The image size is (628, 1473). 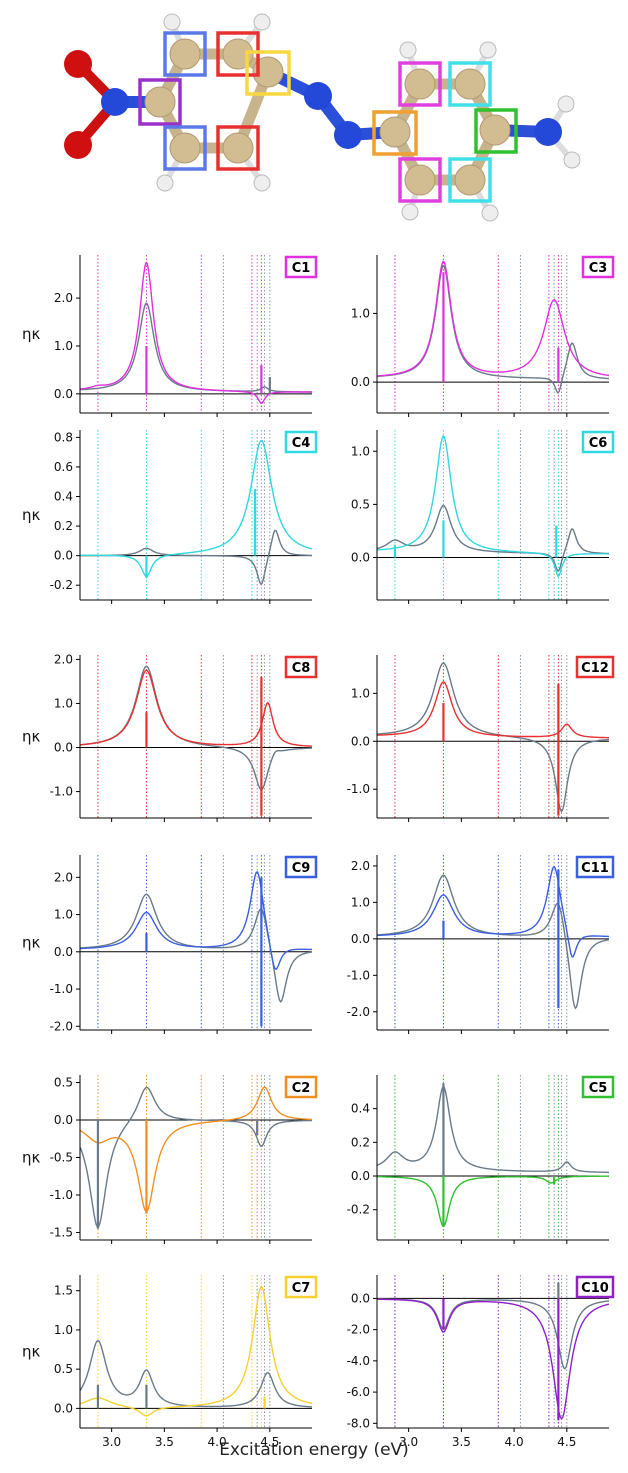 I want to click on x-tick-label: 4.5, so click(x=269, y=1442).